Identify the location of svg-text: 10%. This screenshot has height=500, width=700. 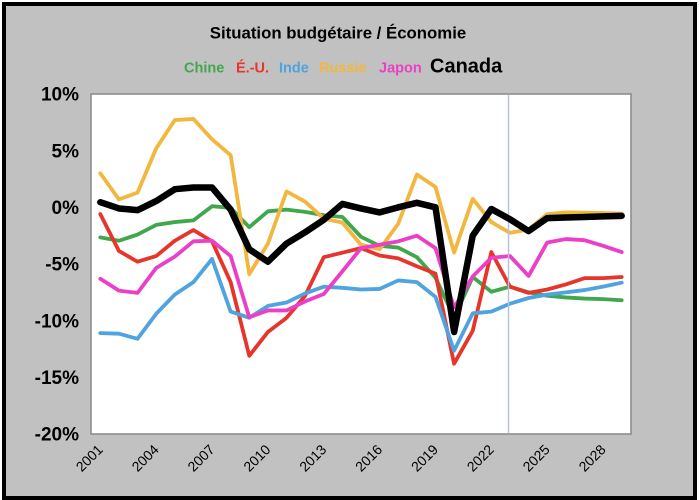
(60, 95).